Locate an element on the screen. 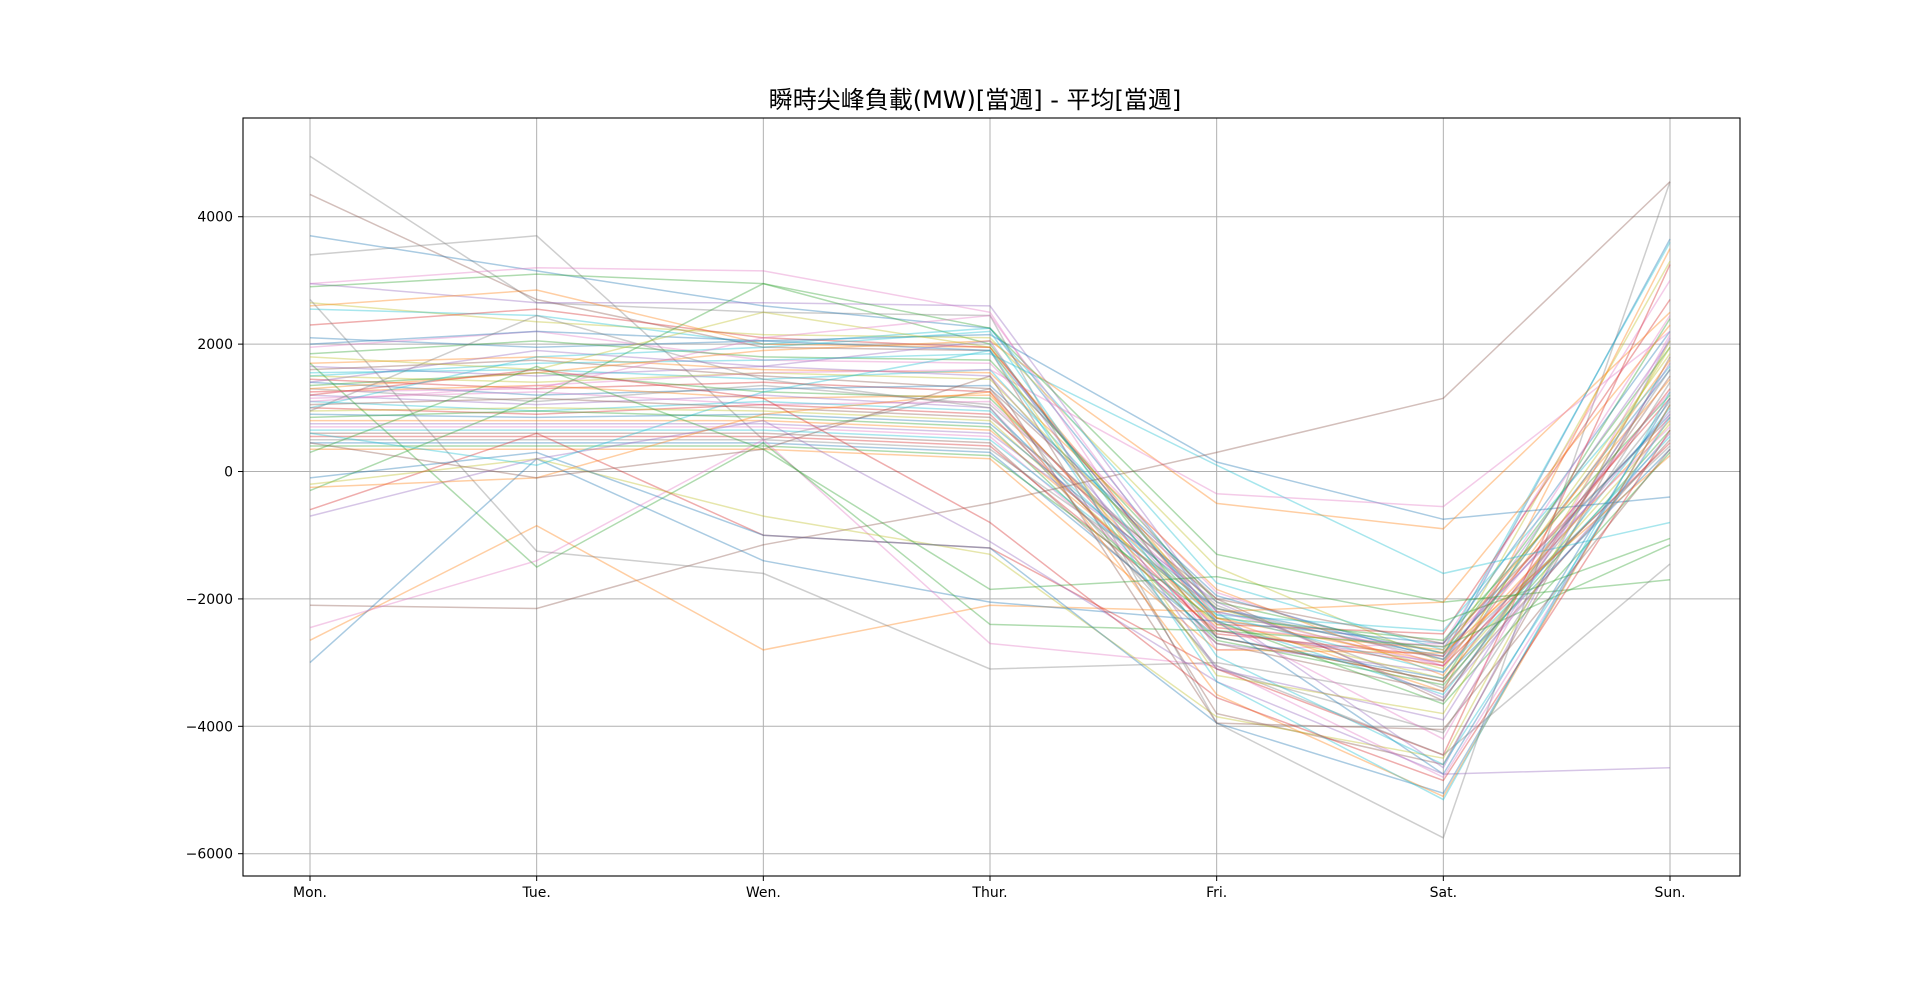 Image resolution: width=1920 pixels, height=981 pixels. x-tick-label: Tue. is located at coordinates (535, 893).